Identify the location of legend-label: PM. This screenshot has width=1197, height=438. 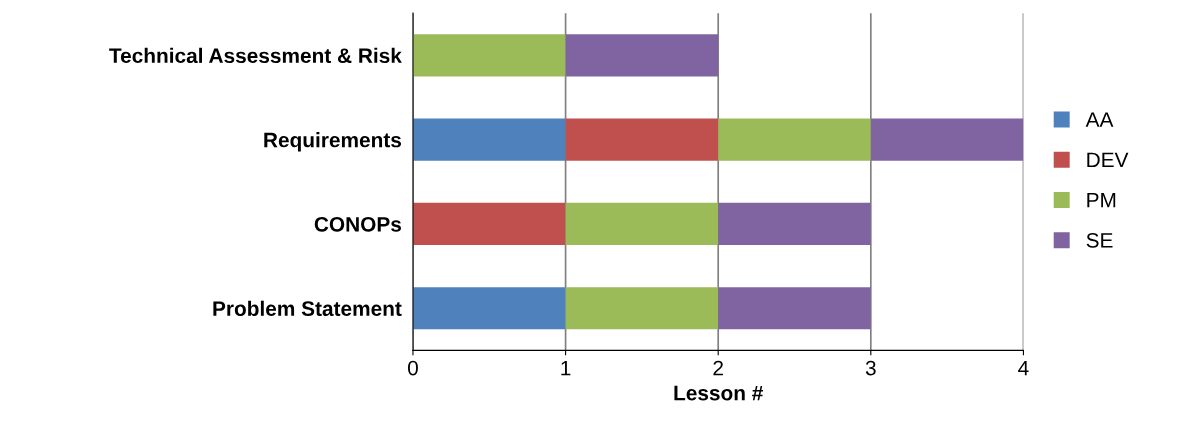
(1101, 200).